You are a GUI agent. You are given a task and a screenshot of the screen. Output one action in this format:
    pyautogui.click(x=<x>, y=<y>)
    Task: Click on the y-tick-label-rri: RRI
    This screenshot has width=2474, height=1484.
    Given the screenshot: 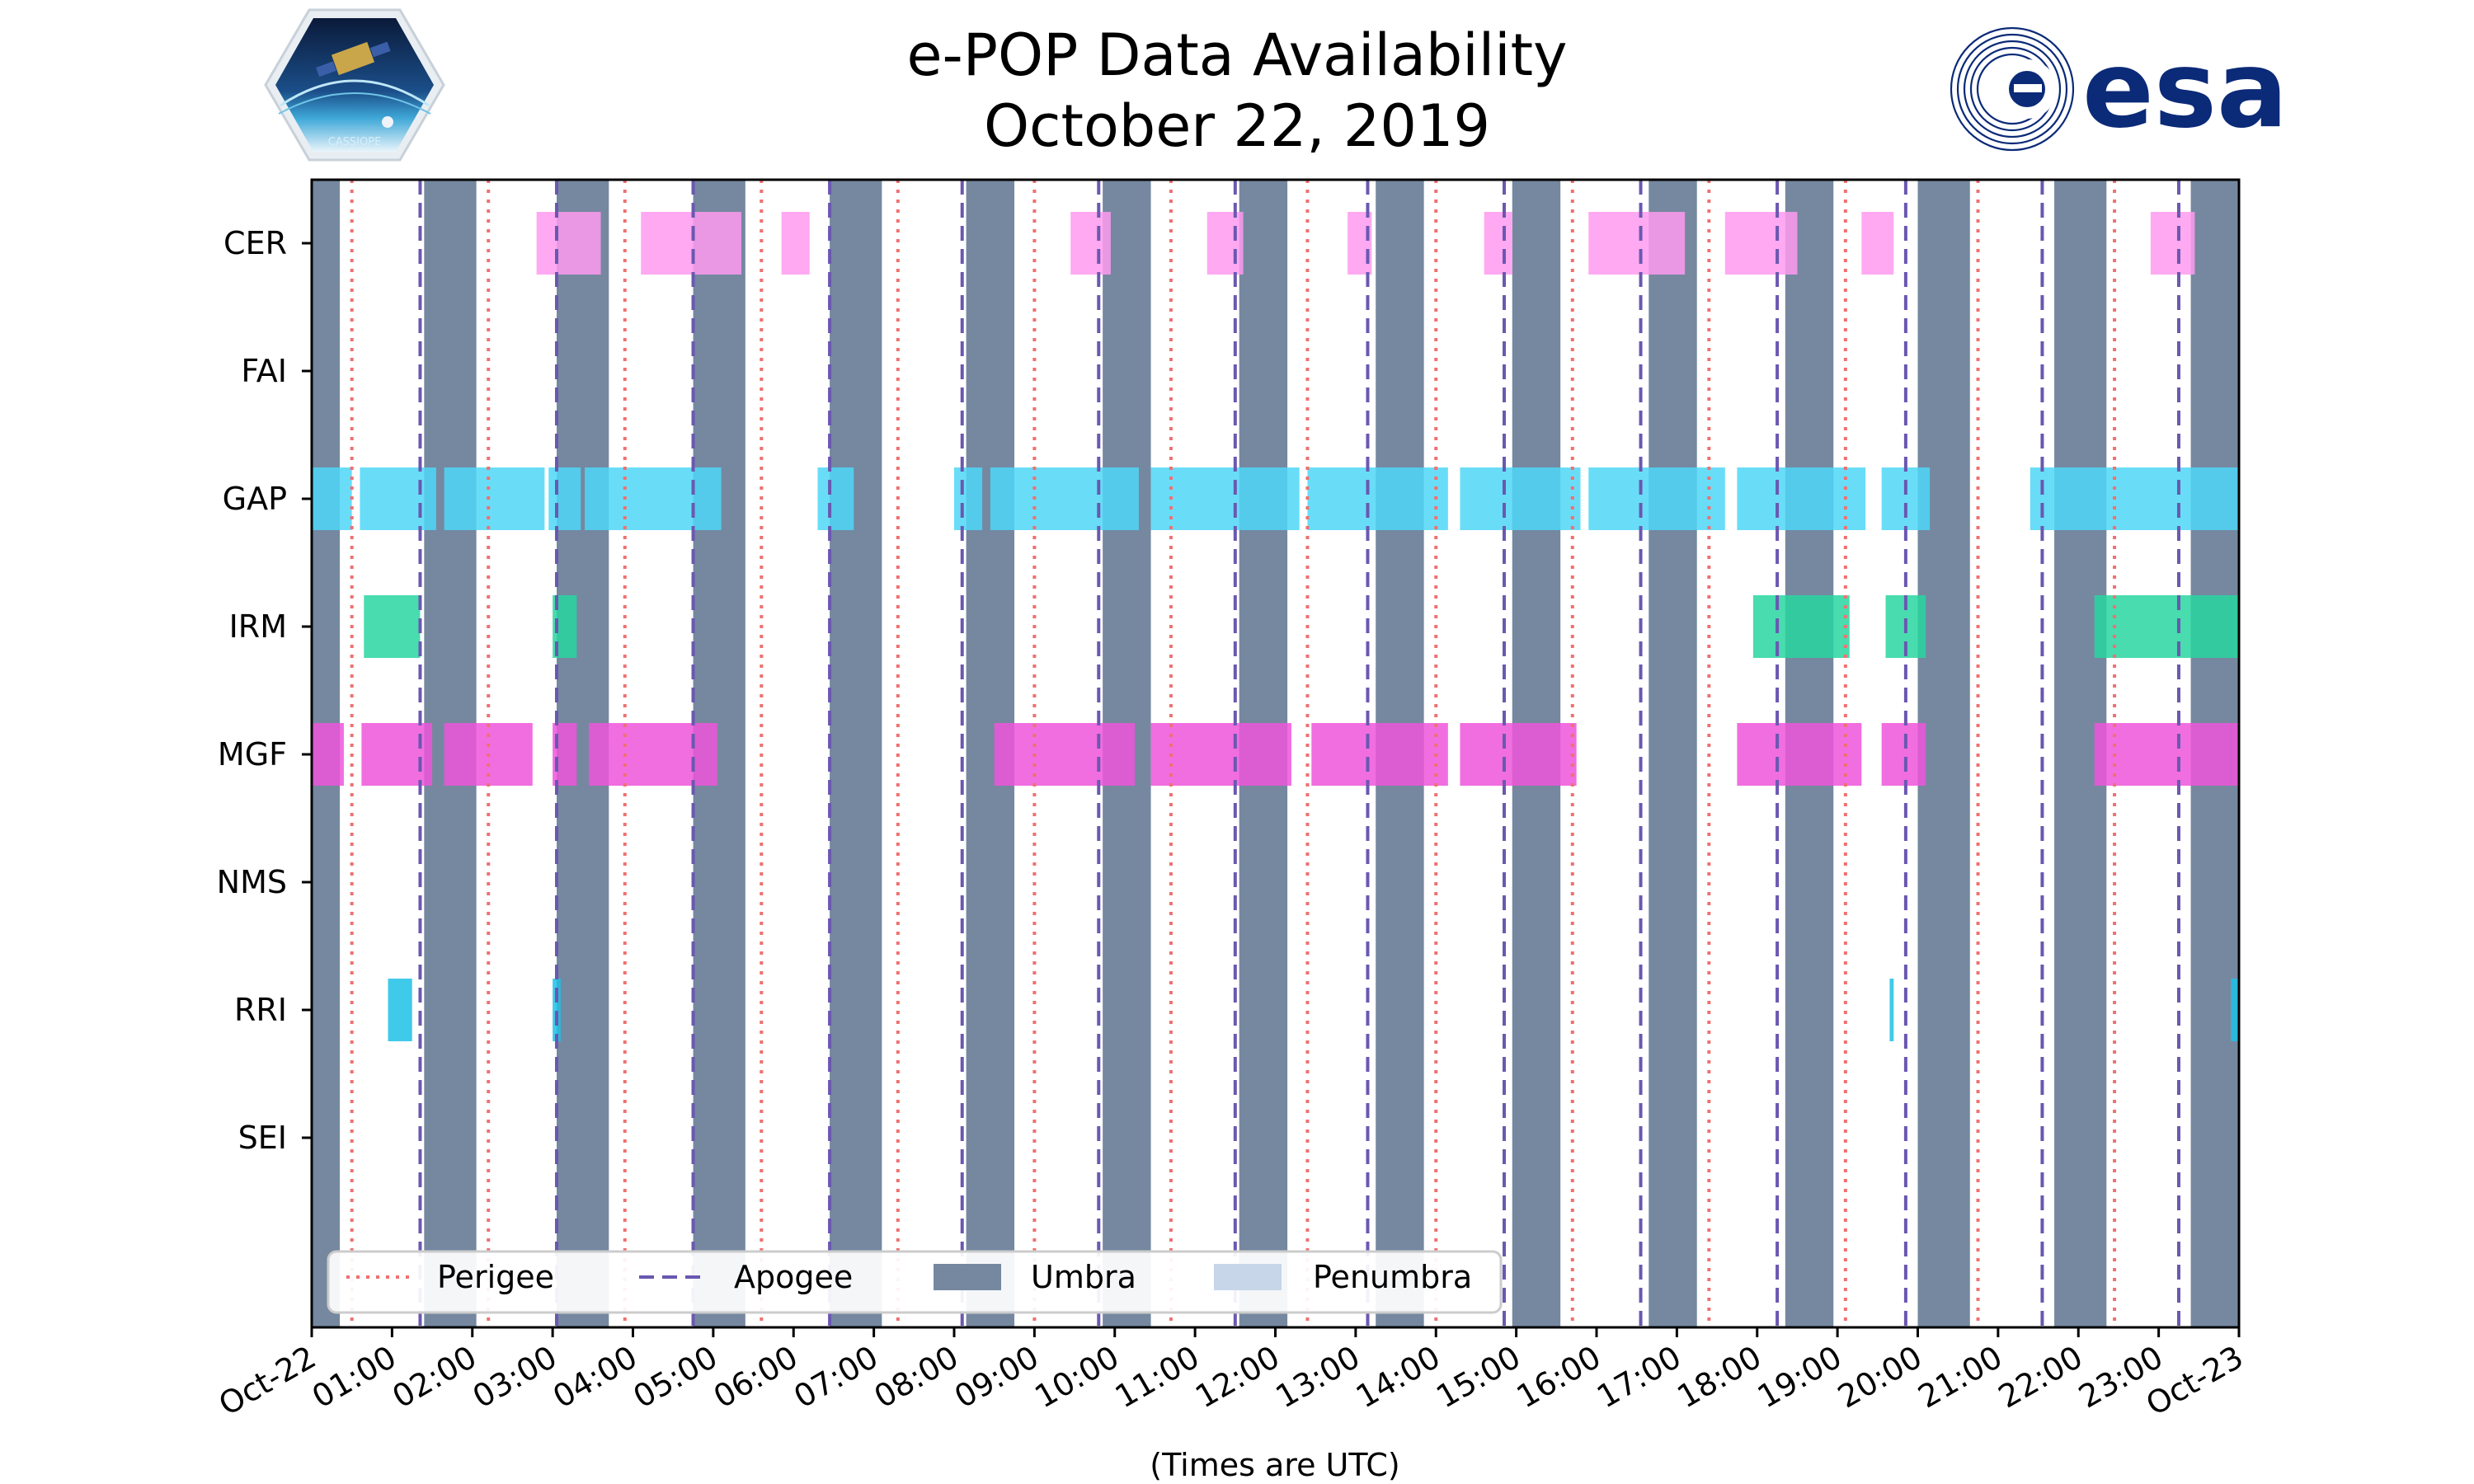 What is the action you would take?
    pyautogui.click(x=260, y=1010)
    